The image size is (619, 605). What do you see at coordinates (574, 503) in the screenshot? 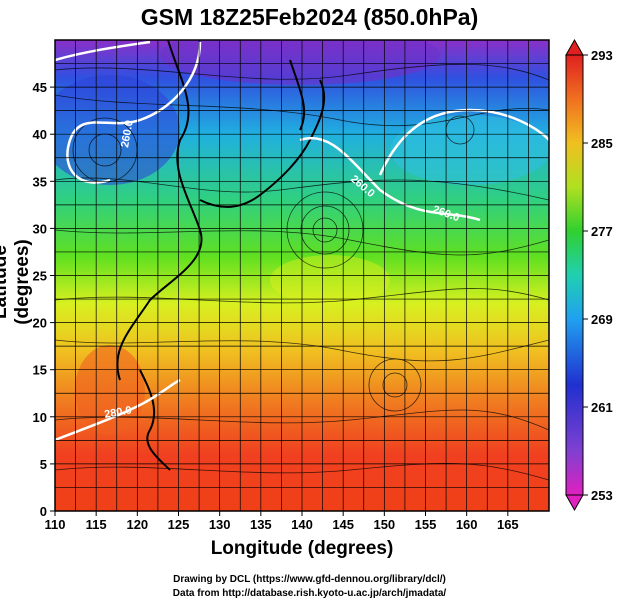
I see `colorbar-min-arrow` at bounding box center [574, 503].